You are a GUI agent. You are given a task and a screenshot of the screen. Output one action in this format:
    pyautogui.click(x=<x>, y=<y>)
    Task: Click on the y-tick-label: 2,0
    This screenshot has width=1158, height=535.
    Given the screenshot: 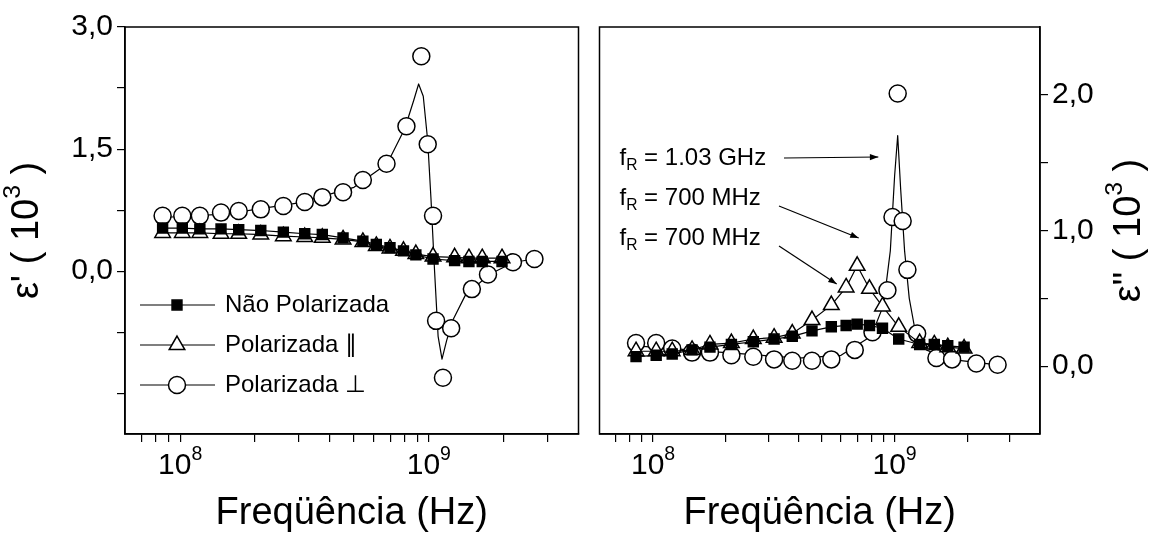 What is the action you would take?
    pyautogui.click(x=1073, y=93)
    